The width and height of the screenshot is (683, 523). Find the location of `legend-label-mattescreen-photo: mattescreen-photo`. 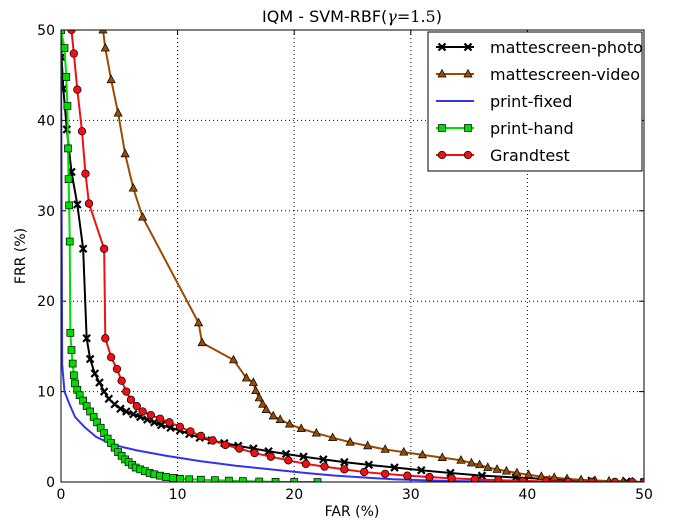

legend-label-mattescreen-photo: mattescreen-photo is located at coordinates (566, 47).